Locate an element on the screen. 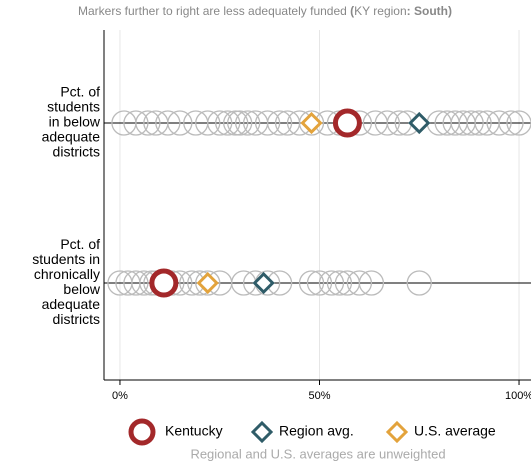  category-label: chronically is located at coordinates (67, 274).